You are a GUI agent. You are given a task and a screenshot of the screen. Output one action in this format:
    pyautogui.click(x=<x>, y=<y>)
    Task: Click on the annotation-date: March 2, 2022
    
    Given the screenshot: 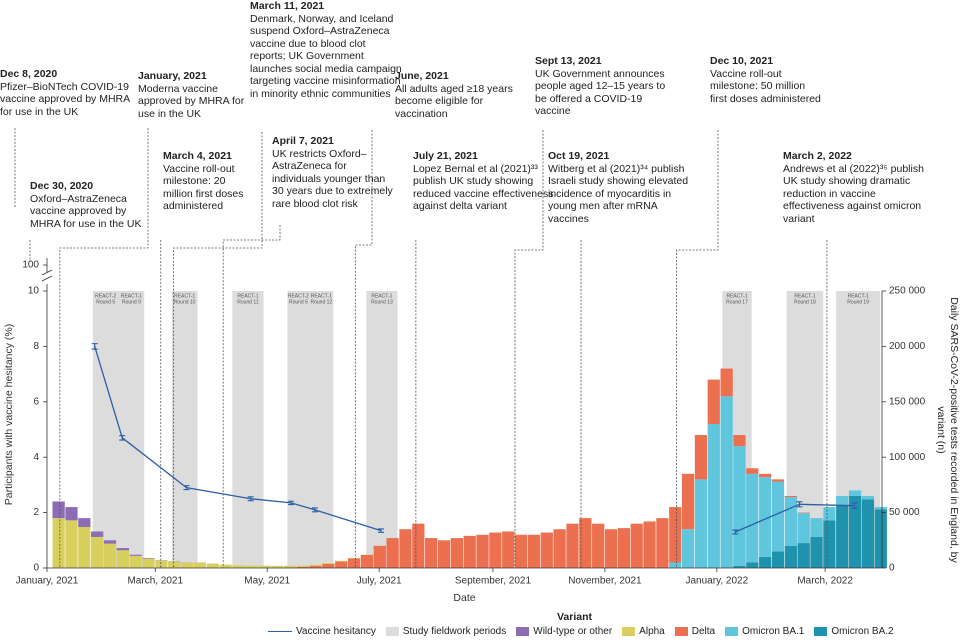 What is the action you would take?
    pyautogui.click(x=817, y=156)
    